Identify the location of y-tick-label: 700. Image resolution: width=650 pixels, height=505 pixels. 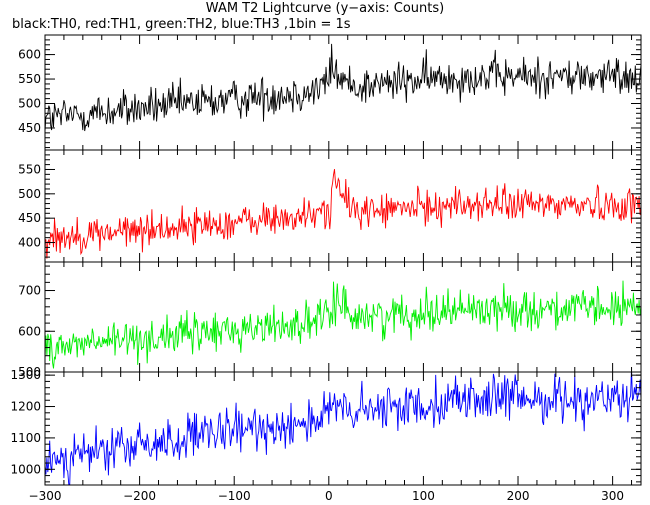
(29, 291).